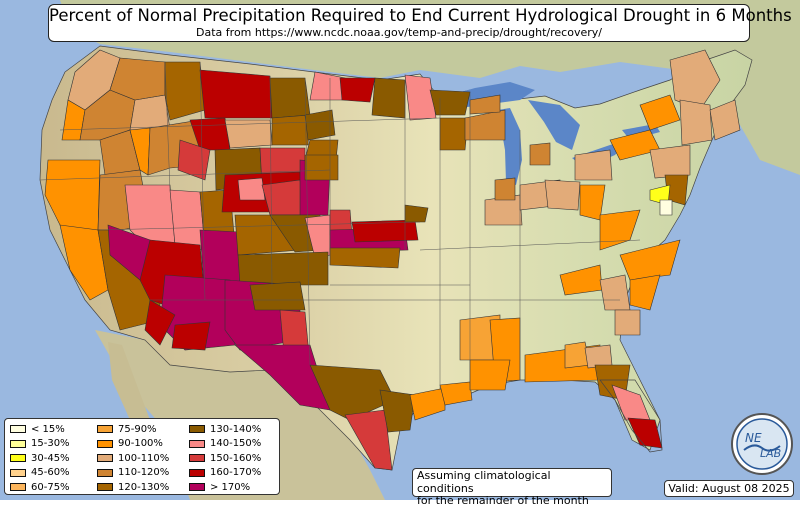  What do you see at coordinates (144, 473) in the screenshot?
I see `legend-label: 110-120%` at bounding box center [144, 473].